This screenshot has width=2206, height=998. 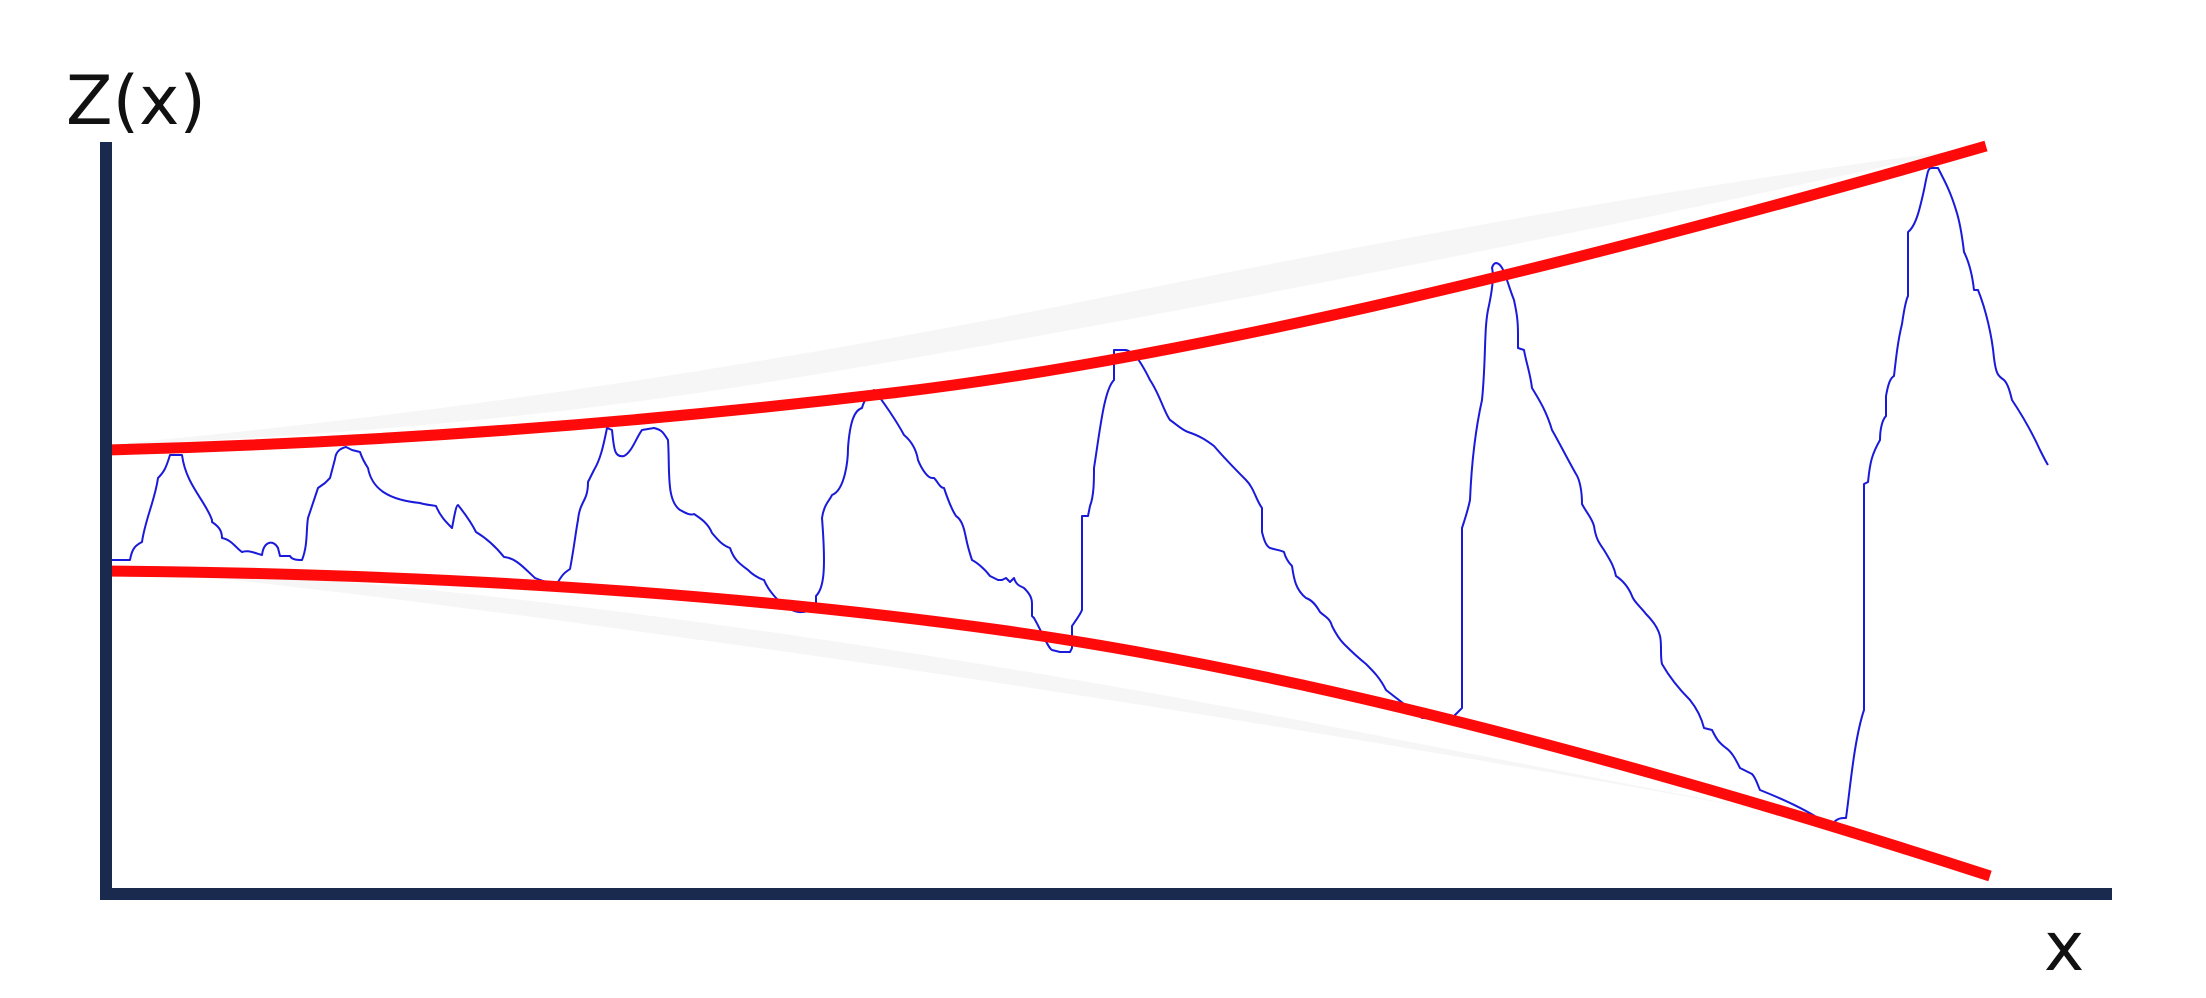 What do you see at coordinates (106, 521) in the screenshot?
I see `y-axis` at bounding box center [106, 521].